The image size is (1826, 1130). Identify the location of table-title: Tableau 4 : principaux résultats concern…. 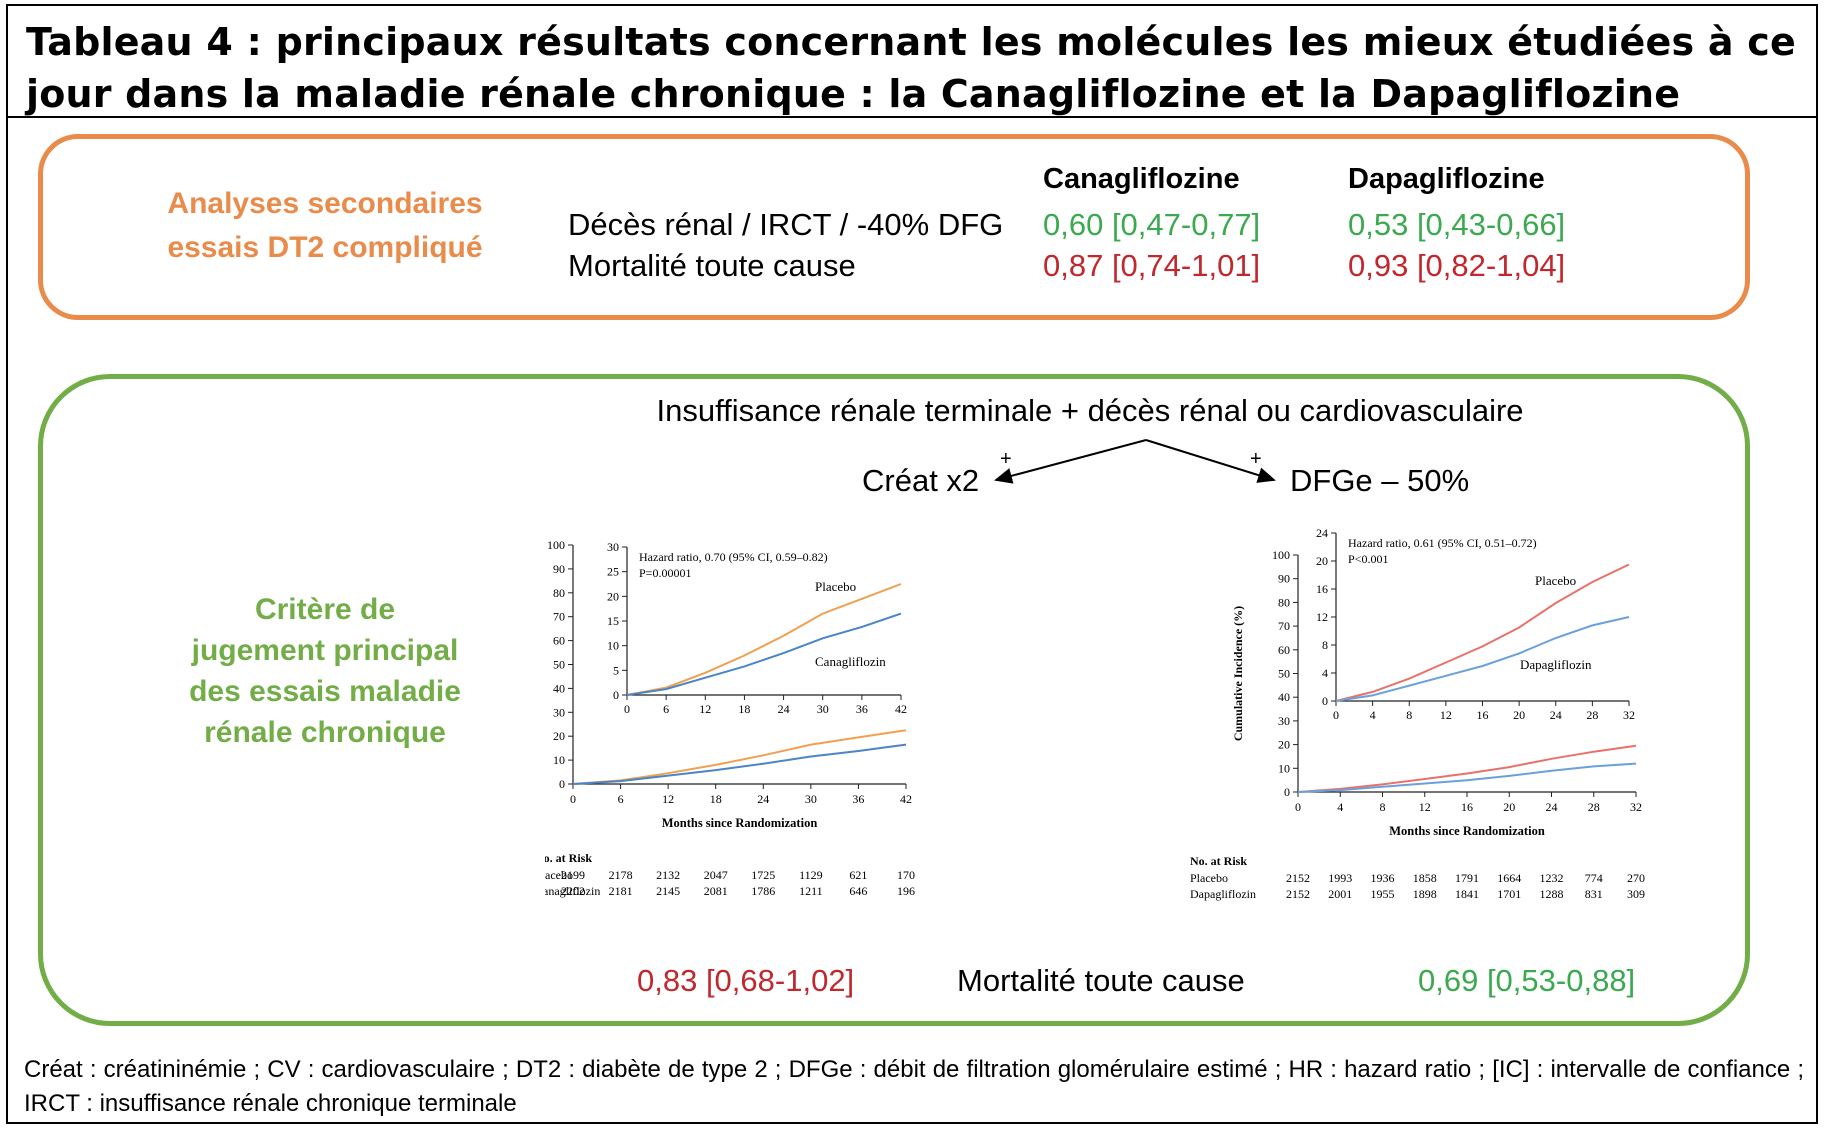
(911, 68).